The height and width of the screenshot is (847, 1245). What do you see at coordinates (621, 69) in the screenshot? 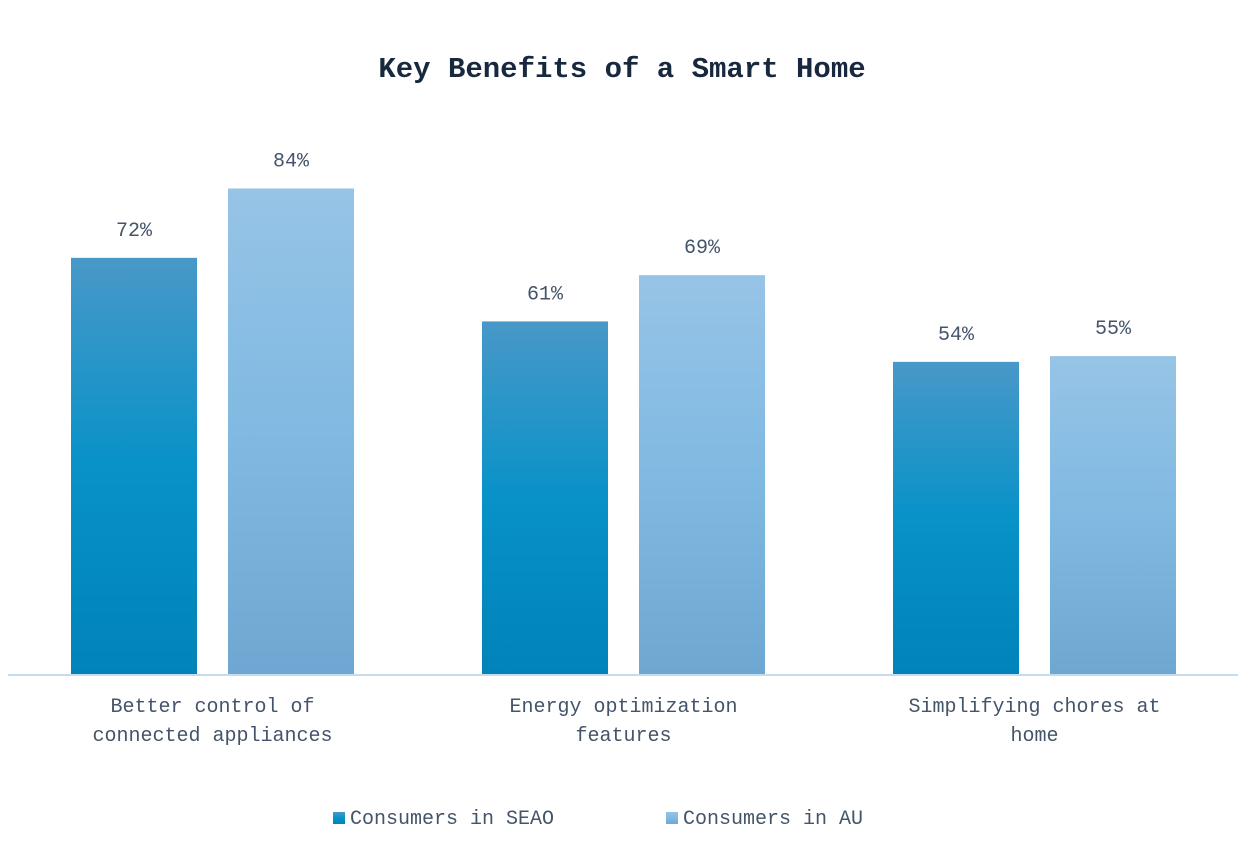
I see `chart-title: Key Benefits of a Smart Home` at bounding box center [621, 69].